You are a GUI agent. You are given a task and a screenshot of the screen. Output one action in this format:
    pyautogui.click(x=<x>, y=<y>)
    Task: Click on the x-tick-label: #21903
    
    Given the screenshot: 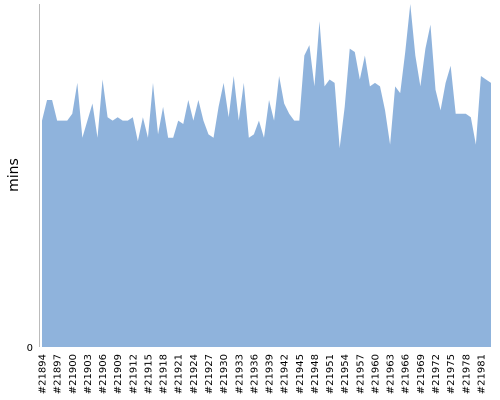 What is the action you would take?
    pyautogui.click(x=88, y=374)
    